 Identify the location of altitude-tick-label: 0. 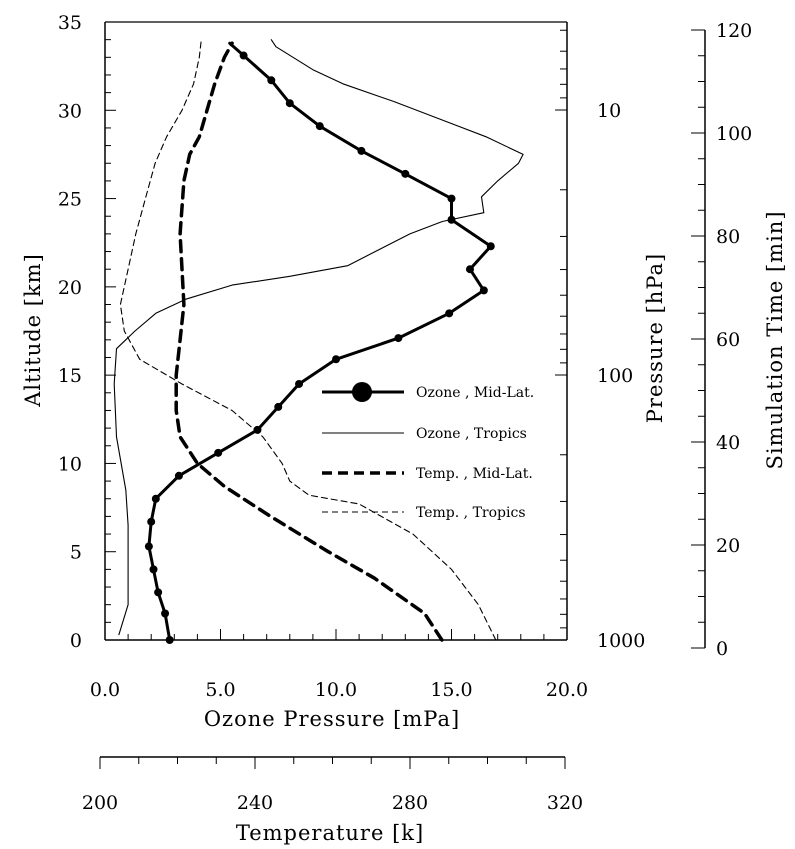
(76, 641).